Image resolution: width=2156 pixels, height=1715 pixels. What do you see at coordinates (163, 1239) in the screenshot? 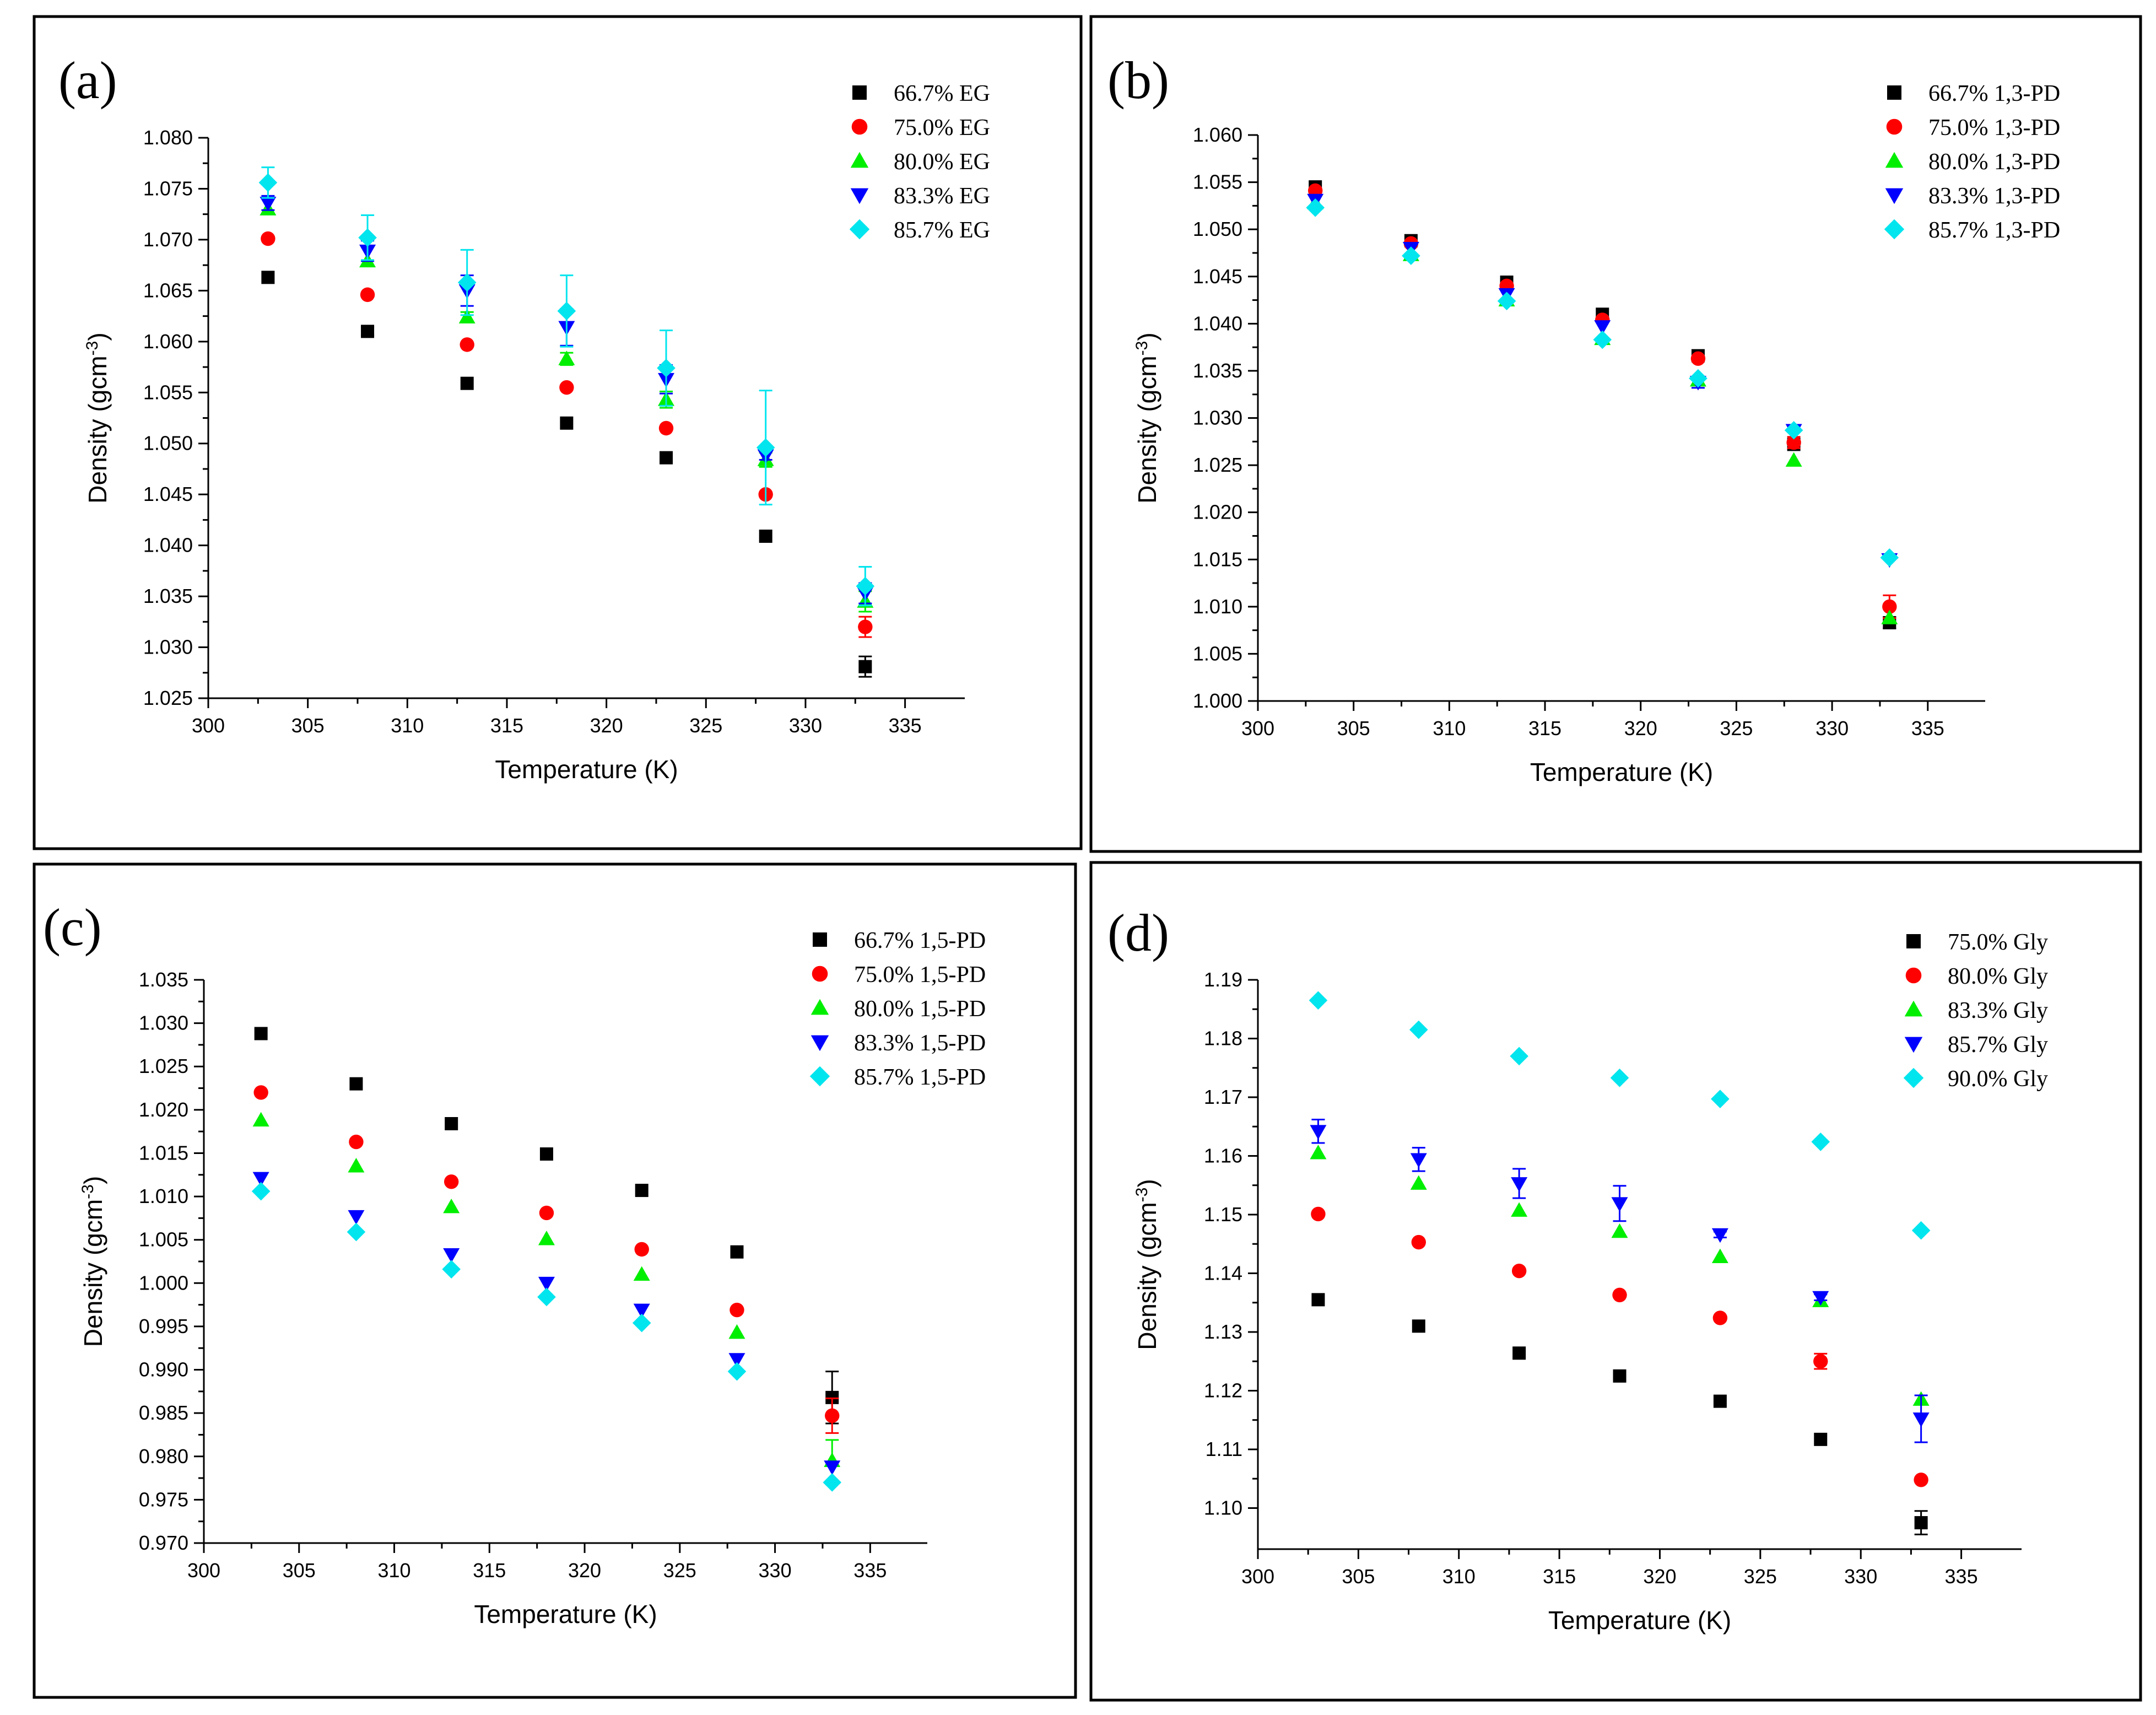
I see `y-tick-label: 1.005` at bounding box center [163, 1239].